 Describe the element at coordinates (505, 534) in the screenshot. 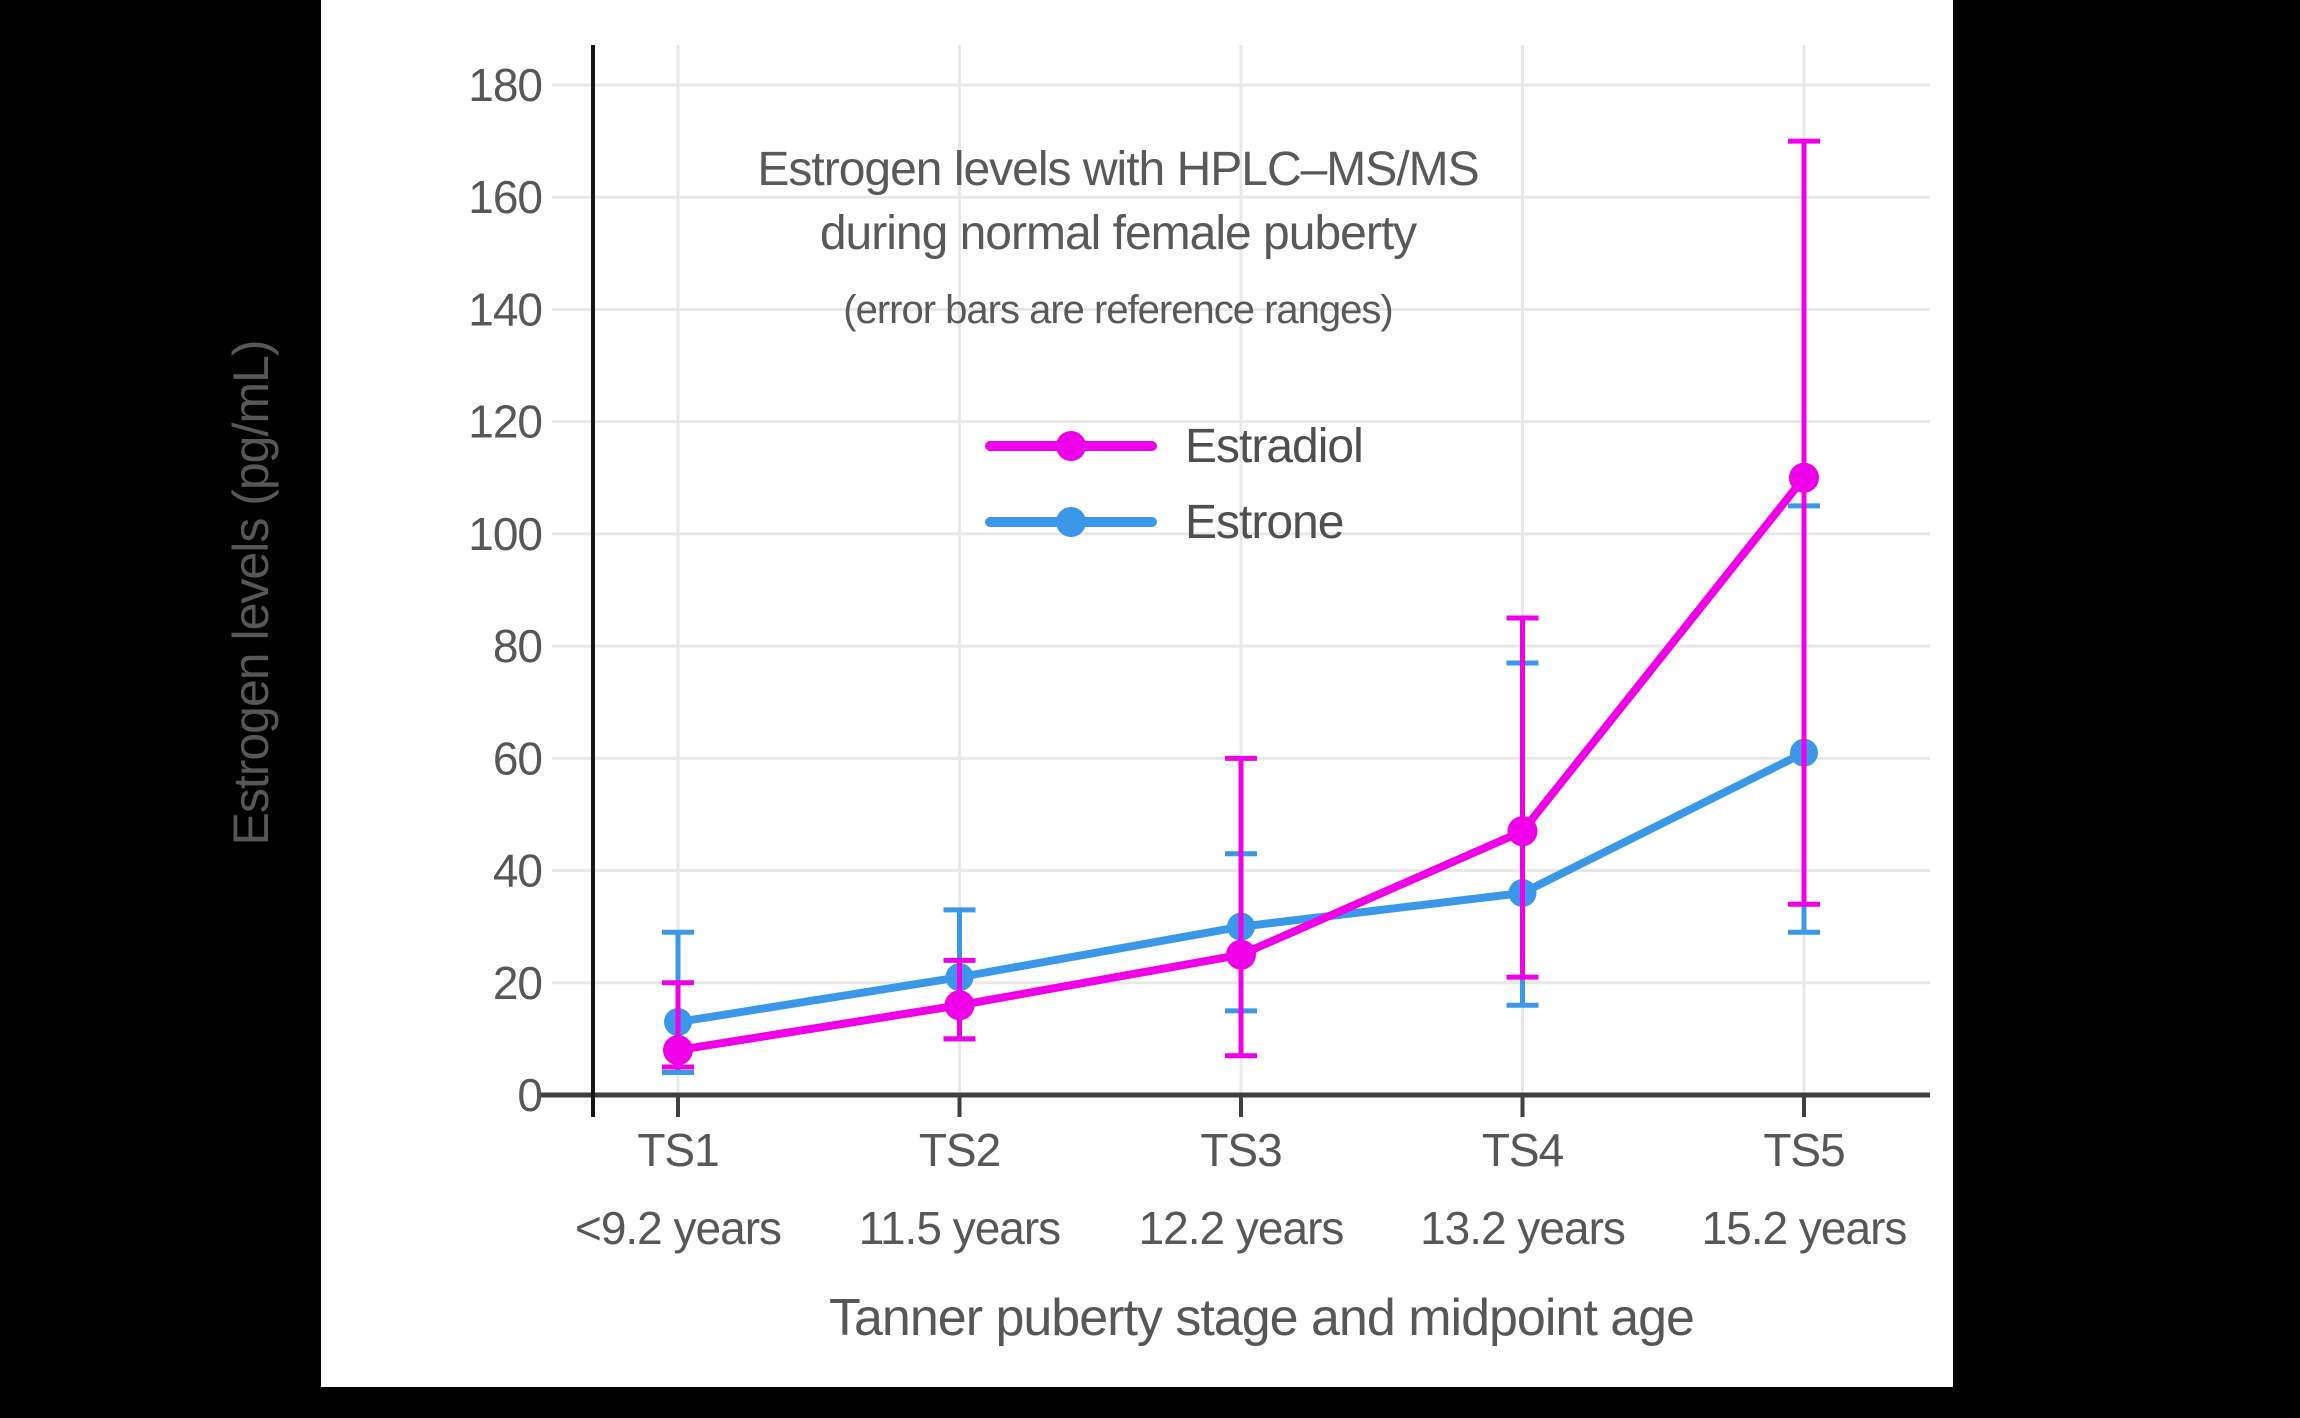

I see `y-tick-label: 100` at that location.